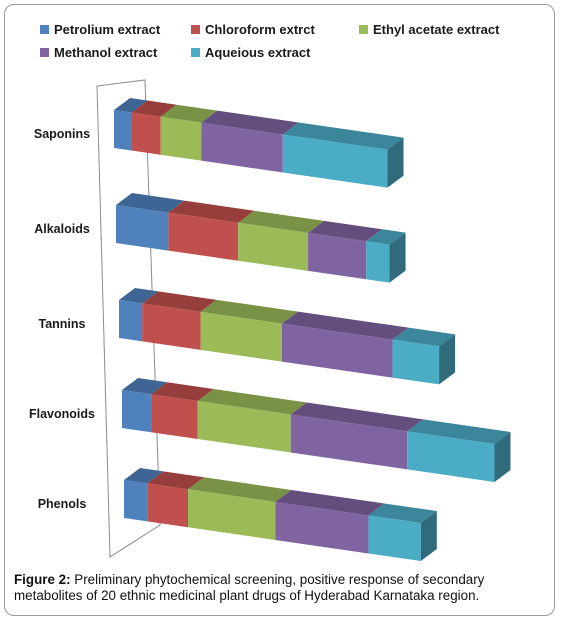  What do you see at coordinates (459, 451) in the screenshot?
I see `bar-flavonoids-aqueious-extract` at bounding box center [459, 451].